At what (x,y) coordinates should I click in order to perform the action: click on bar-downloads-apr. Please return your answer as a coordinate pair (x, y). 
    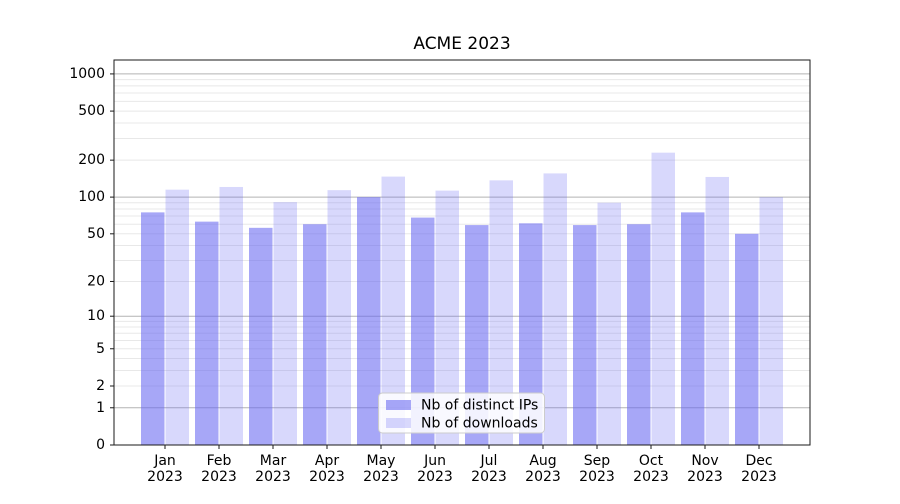
    Looking at the image, I should click on (339, 317).